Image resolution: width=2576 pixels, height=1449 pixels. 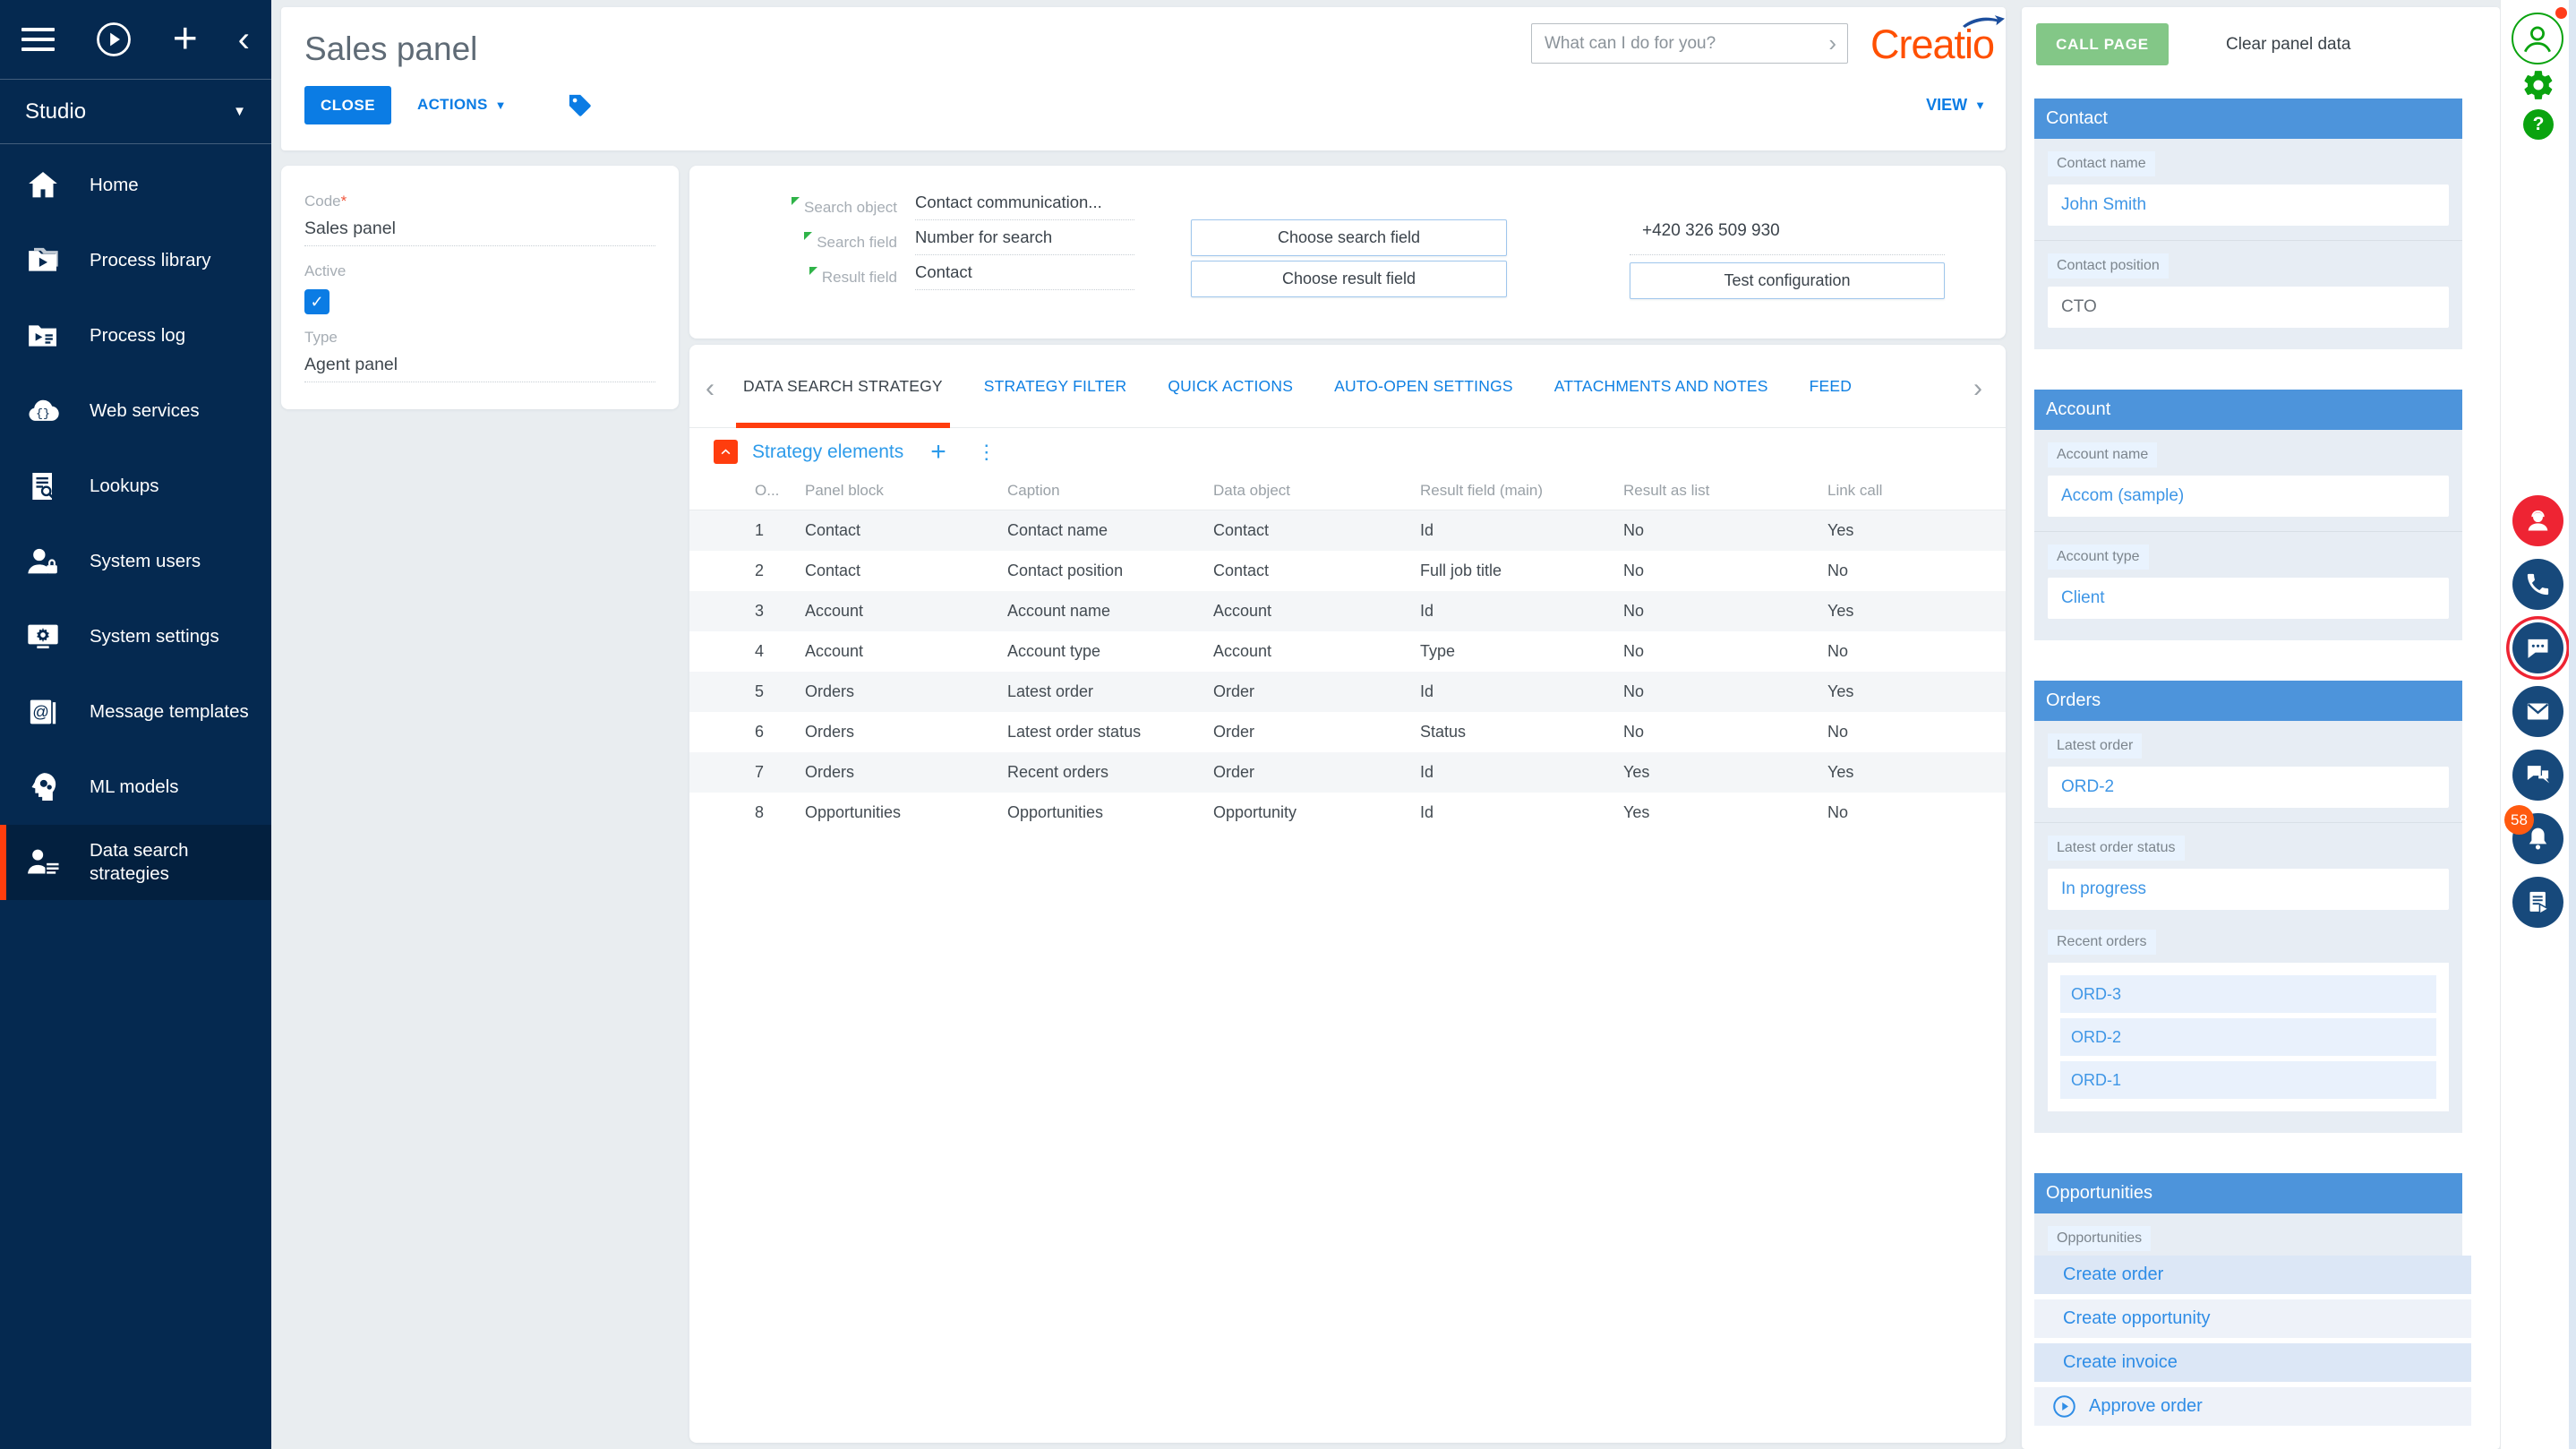 I want to click on cell-caption: Opportunities, so click(x=1056, y=812).